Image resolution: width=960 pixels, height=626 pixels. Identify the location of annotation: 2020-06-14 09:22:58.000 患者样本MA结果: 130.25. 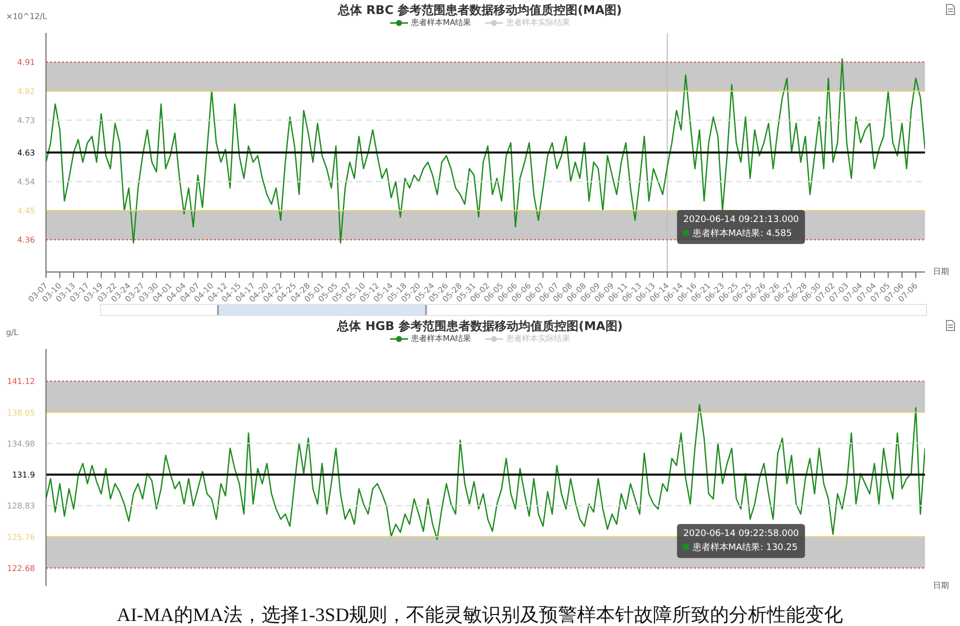
(741, 541).